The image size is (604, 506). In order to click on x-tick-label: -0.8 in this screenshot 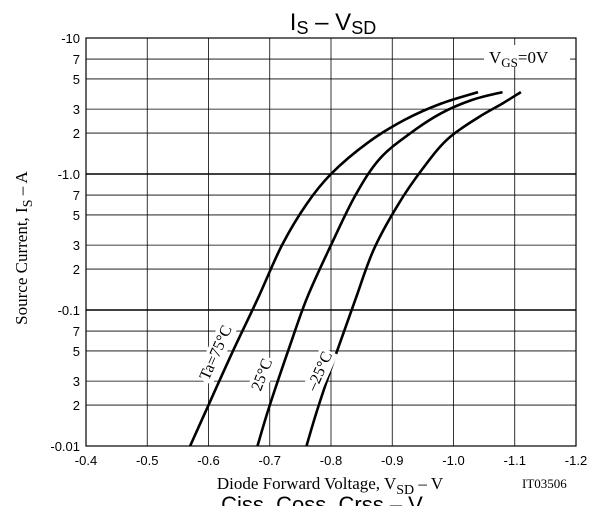, I will do `click(331, 460)`.